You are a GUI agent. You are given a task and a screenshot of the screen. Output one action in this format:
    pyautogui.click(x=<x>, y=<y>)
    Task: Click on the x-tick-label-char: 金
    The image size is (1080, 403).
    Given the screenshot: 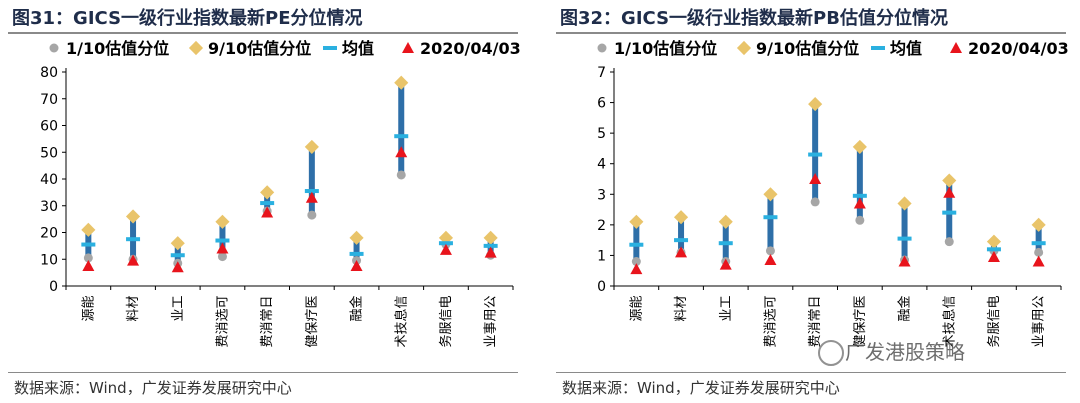 What is the action you would take?
    pyautogui.click(x=357, y=301)
    